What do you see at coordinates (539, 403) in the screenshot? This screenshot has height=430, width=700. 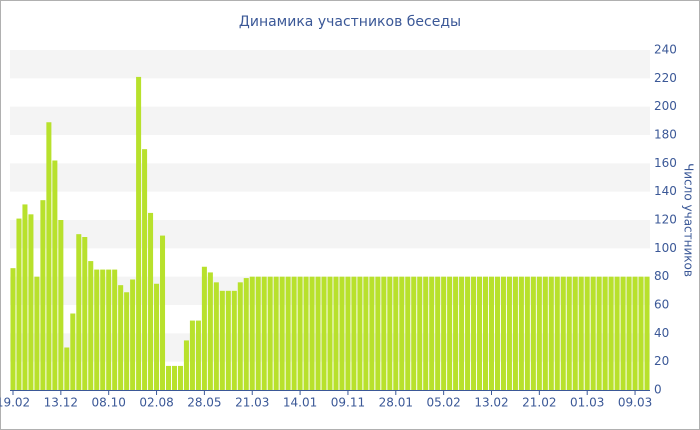 I see `x-tick-label: 21.02` at bounding box center [539, 403].